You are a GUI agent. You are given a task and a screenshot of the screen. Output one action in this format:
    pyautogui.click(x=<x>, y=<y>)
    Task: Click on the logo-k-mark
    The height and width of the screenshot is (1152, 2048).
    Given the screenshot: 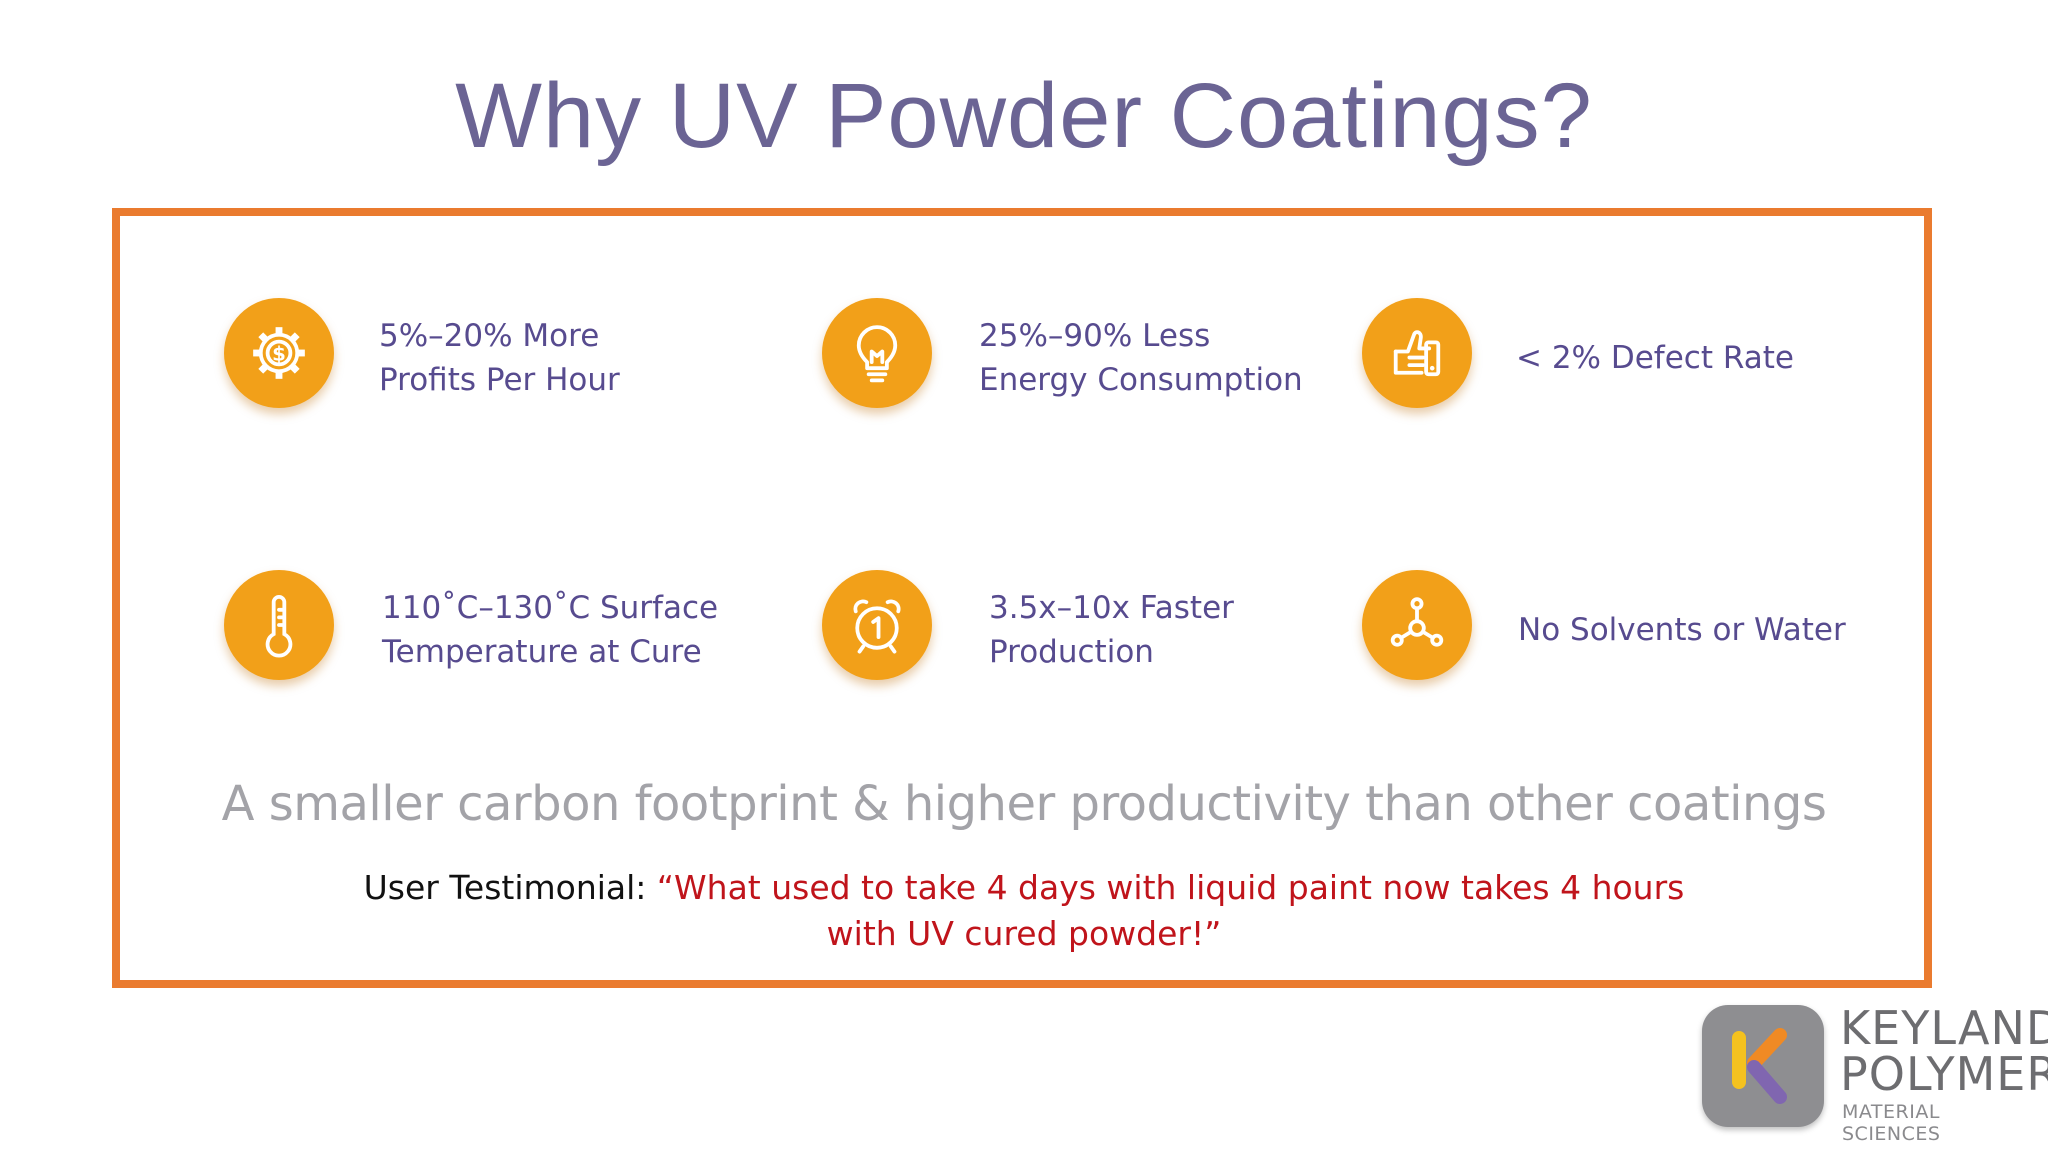 What is the action you would take?
    pyautogui.click(x=1763, y=1066)
    